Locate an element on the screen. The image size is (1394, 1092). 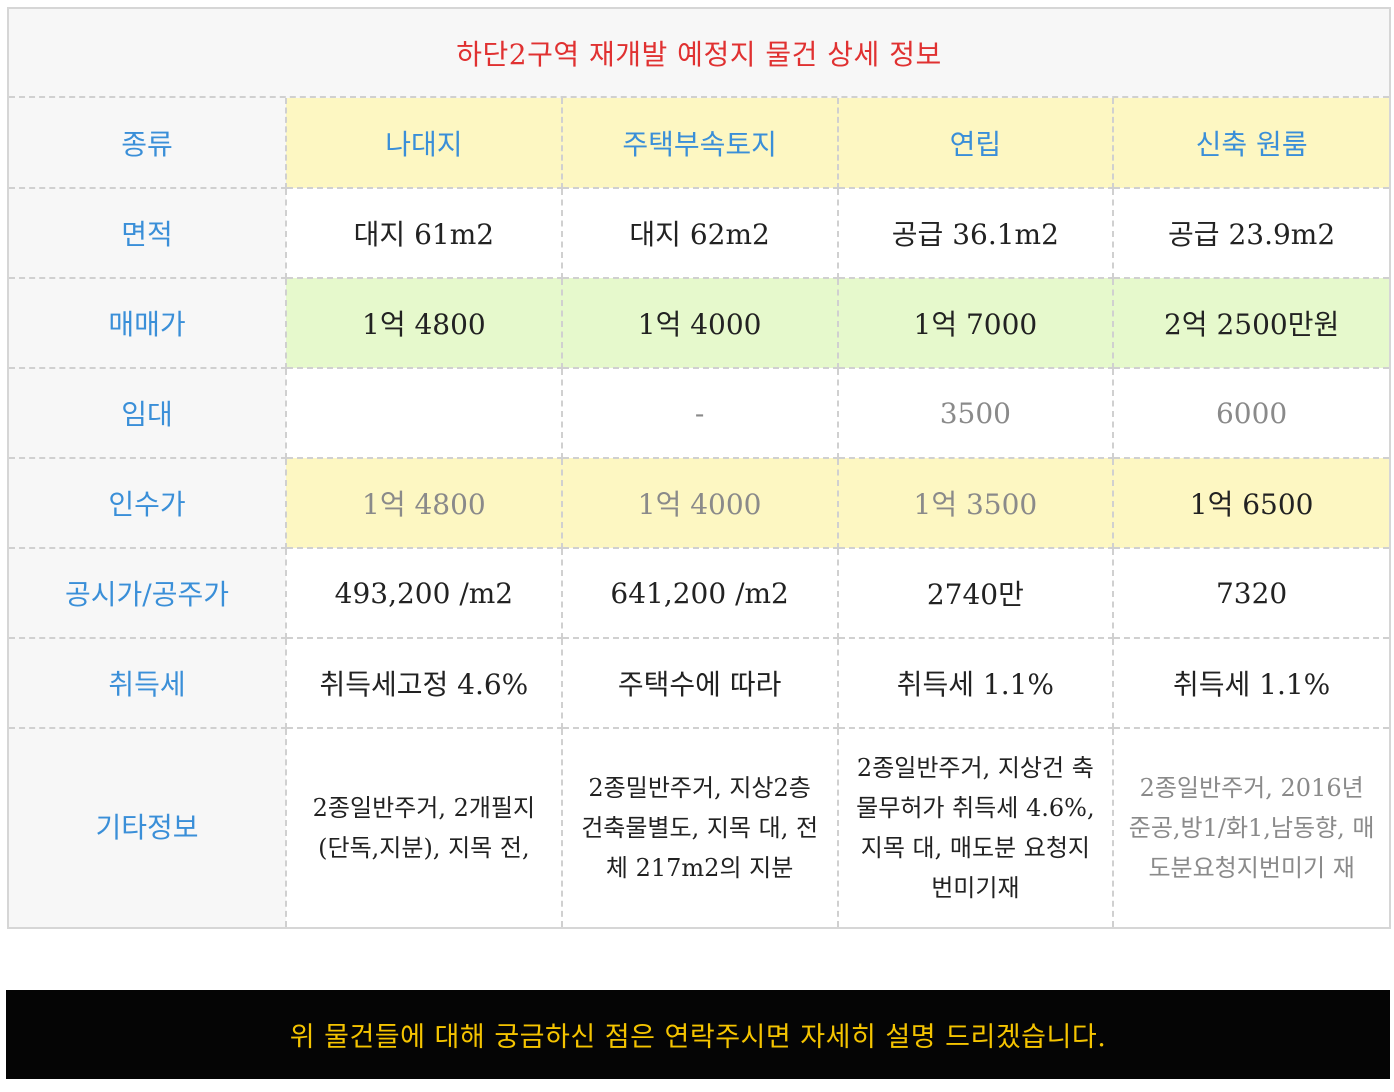
table-cell: - is located at coordinates (700, 413).